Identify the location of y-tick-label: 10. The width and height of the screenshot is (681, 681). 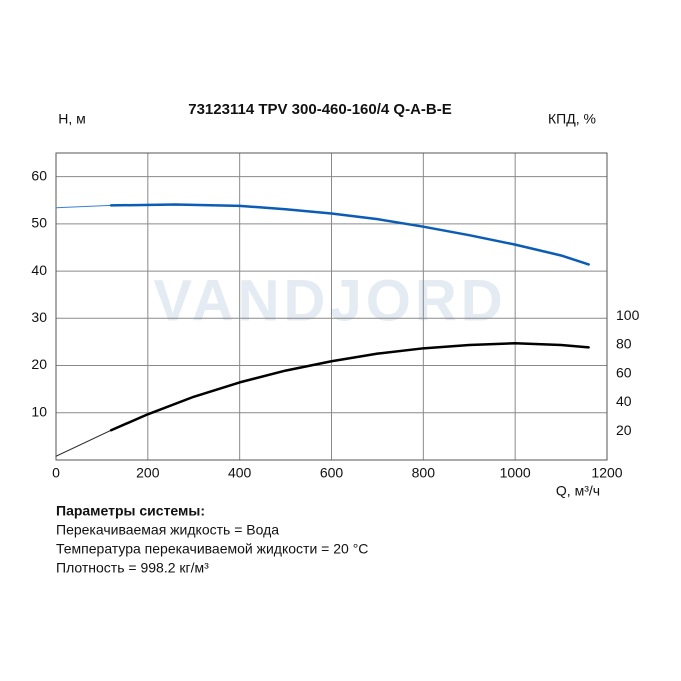
(39, 411).